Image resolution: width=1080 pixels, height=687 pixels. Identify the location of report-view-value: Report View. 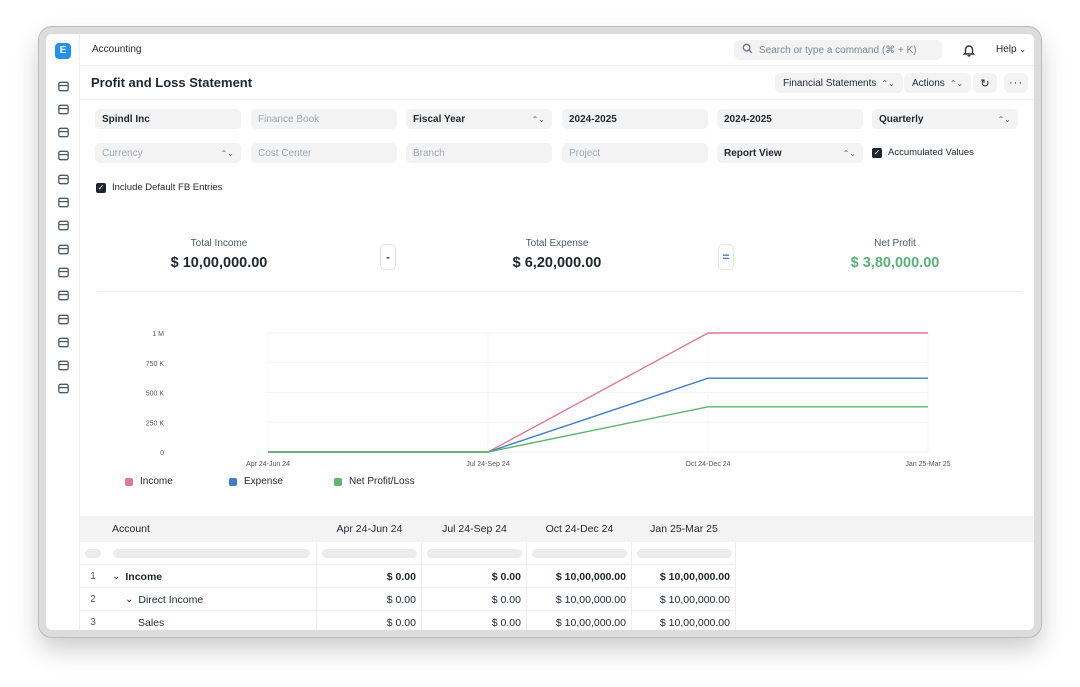
(753, 153).